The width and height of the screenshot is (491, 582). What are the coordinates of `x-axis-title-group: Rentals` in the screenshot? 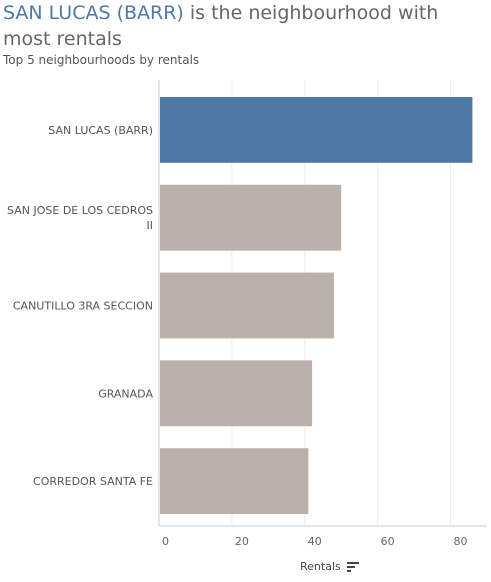 It's located at (329, 566).